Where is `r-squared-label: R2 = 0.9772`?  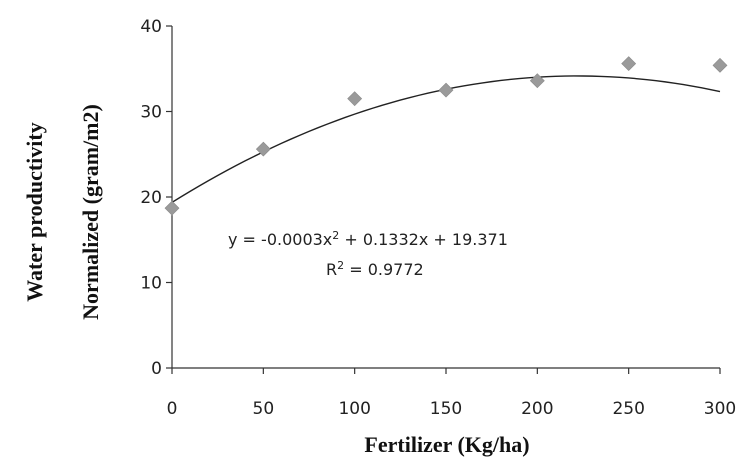 r-squared-label: R2 = 0.9772 is located at coordinates (375, 269).